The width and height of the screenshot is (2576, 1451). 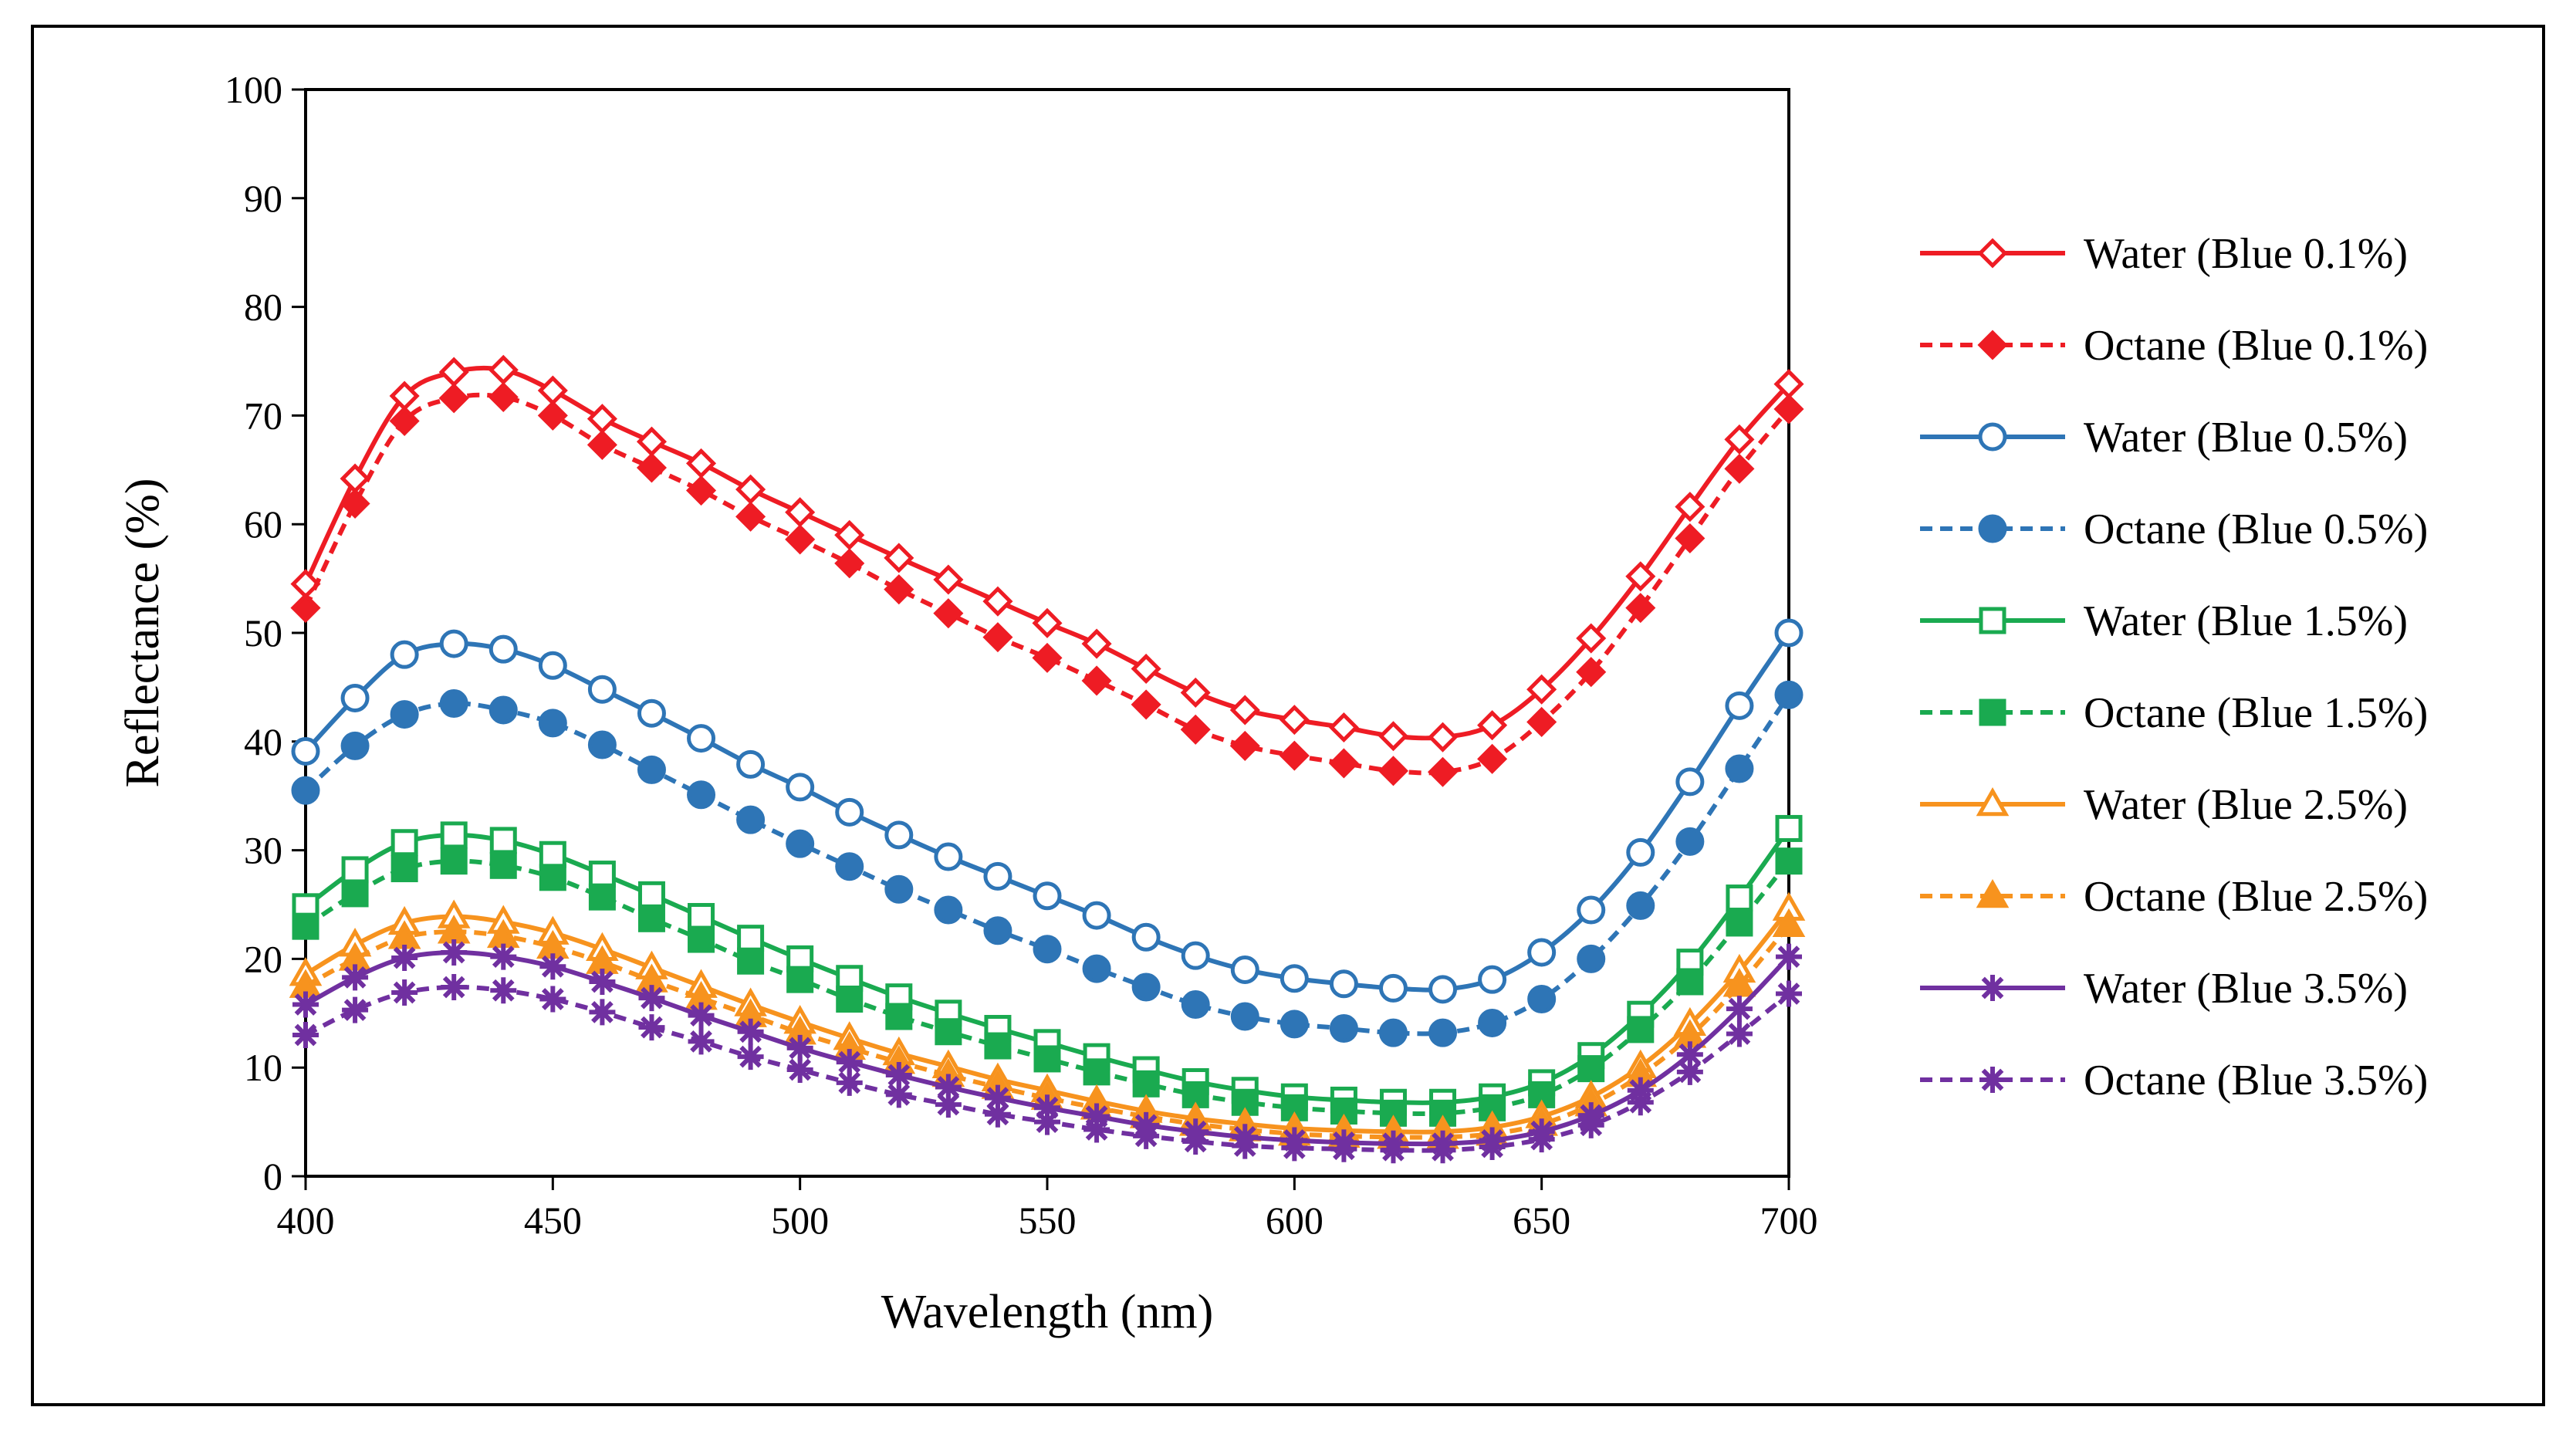 What do you see at coordinates (306, 1220) in the screenshot?
I see `x-tick-label: 400` at bounding box center [306, 1220].